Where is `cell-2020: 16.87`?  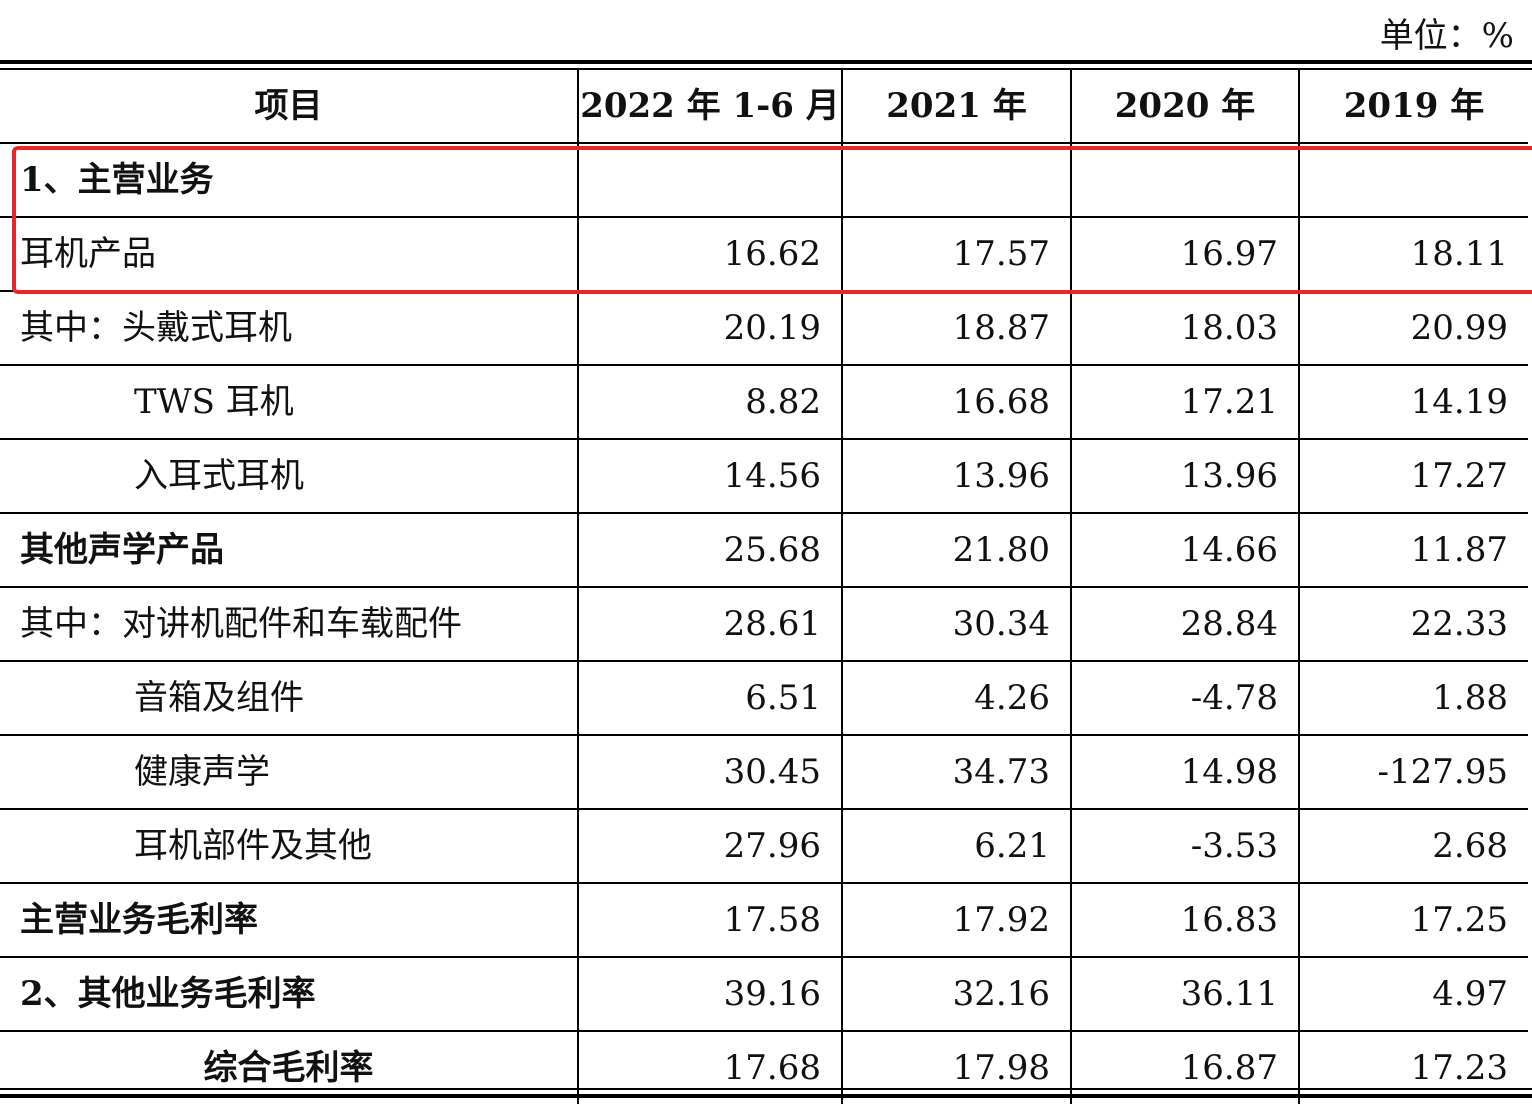
cell-2020: 16.87 is located at coordinates (1185, 1067).